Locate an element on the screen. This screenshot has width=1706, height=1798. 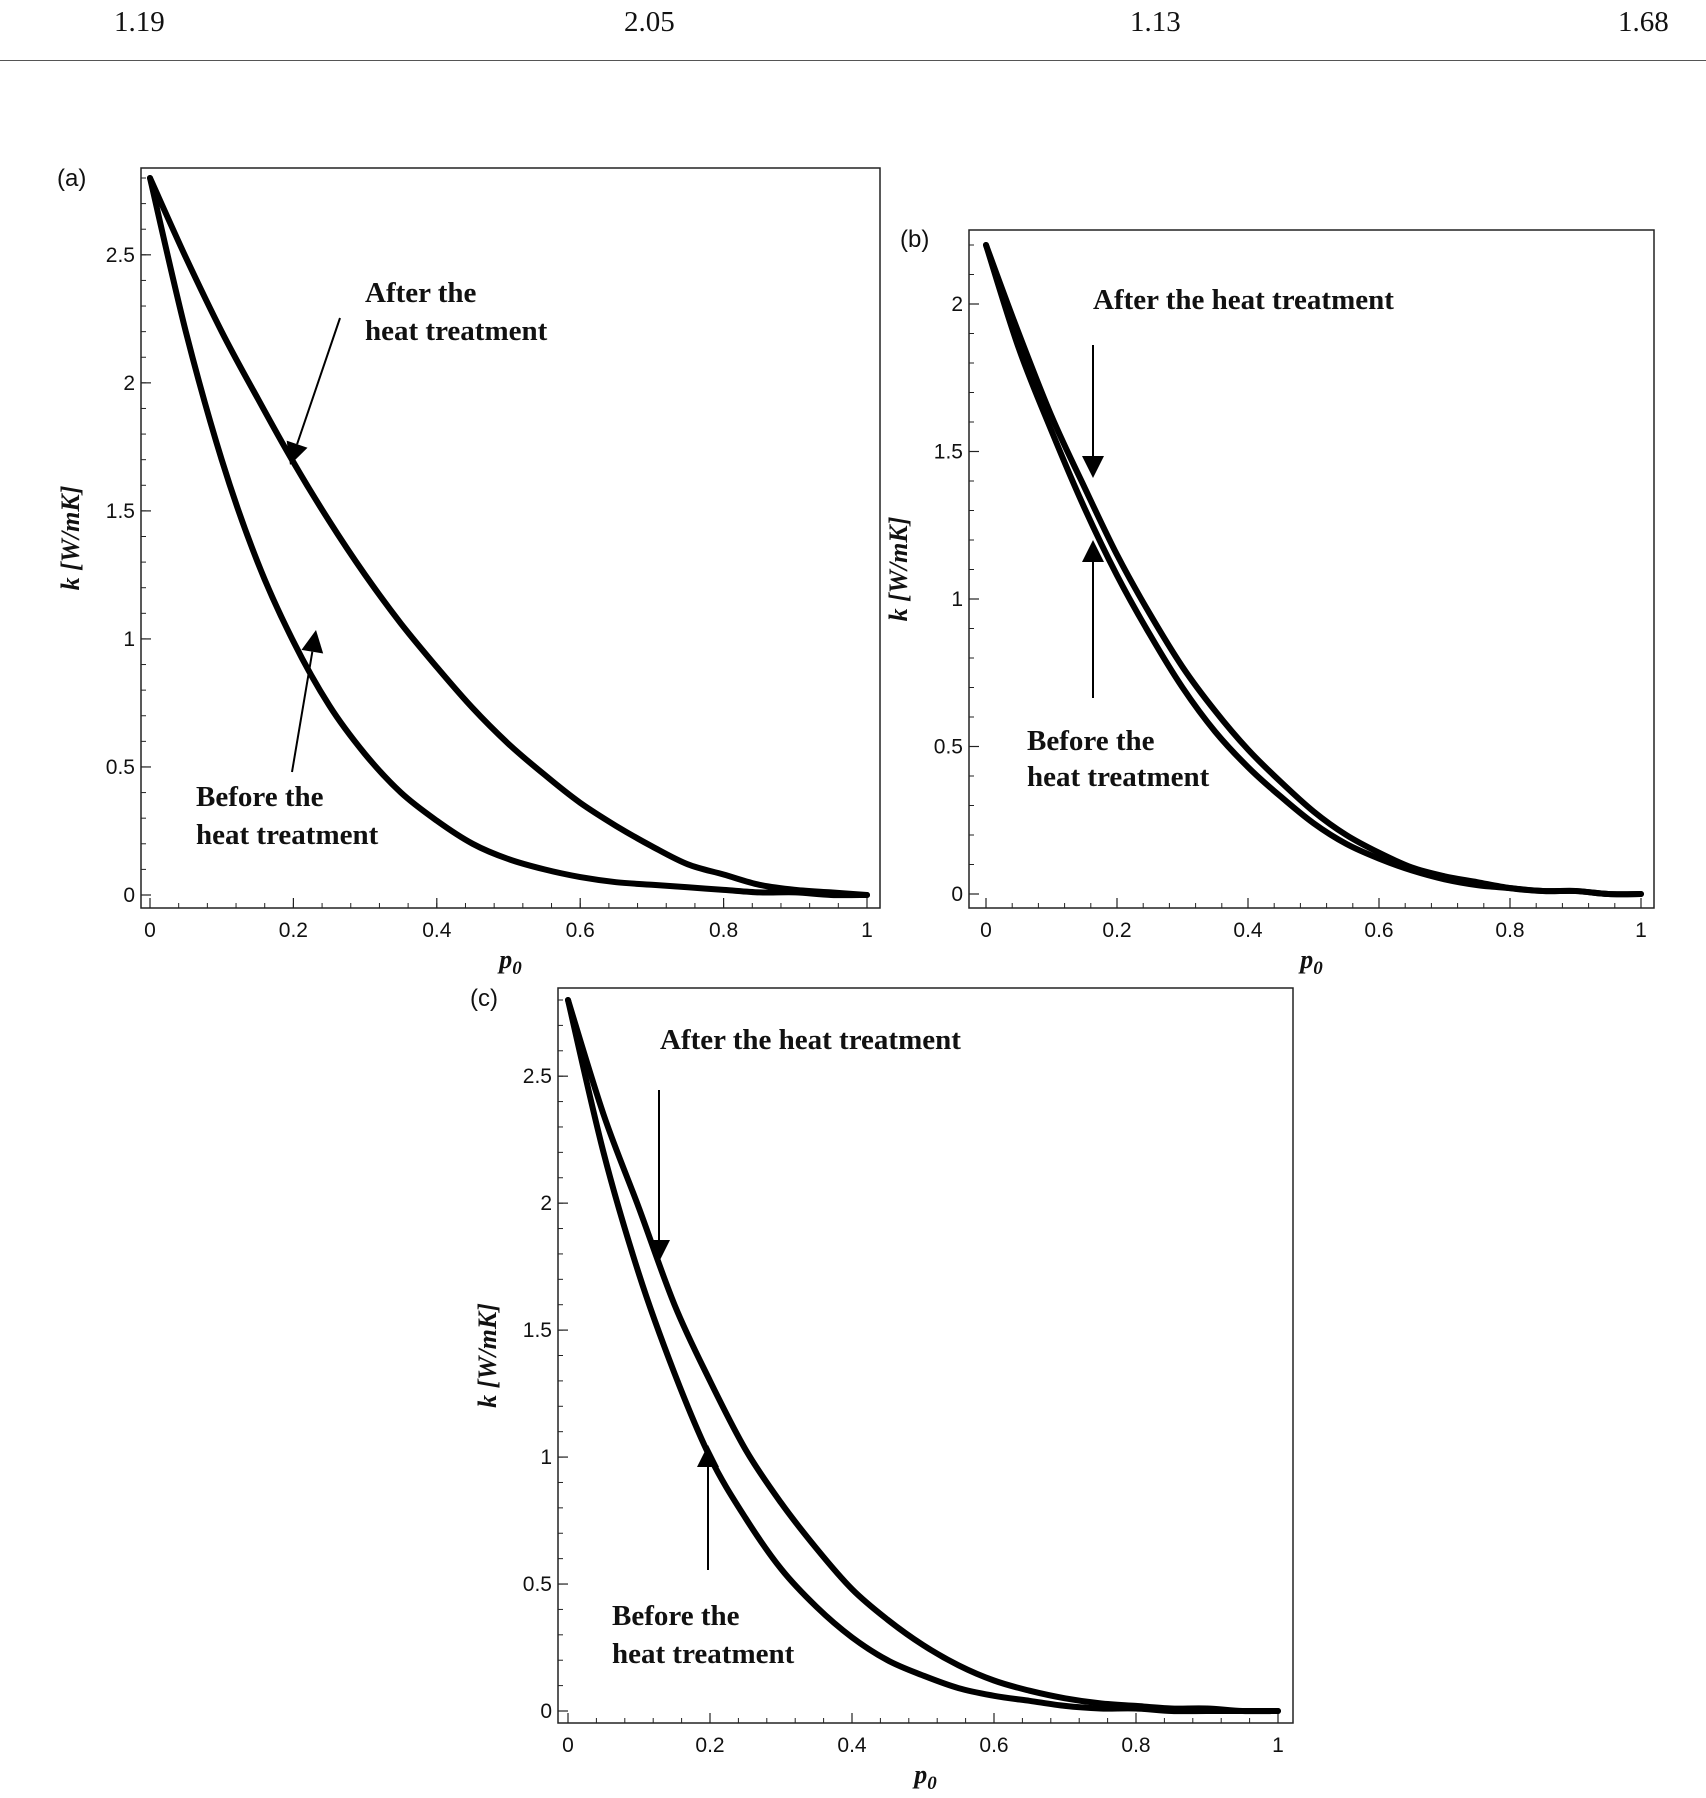
panel-label: (a) is located at coordinates (71, 178).